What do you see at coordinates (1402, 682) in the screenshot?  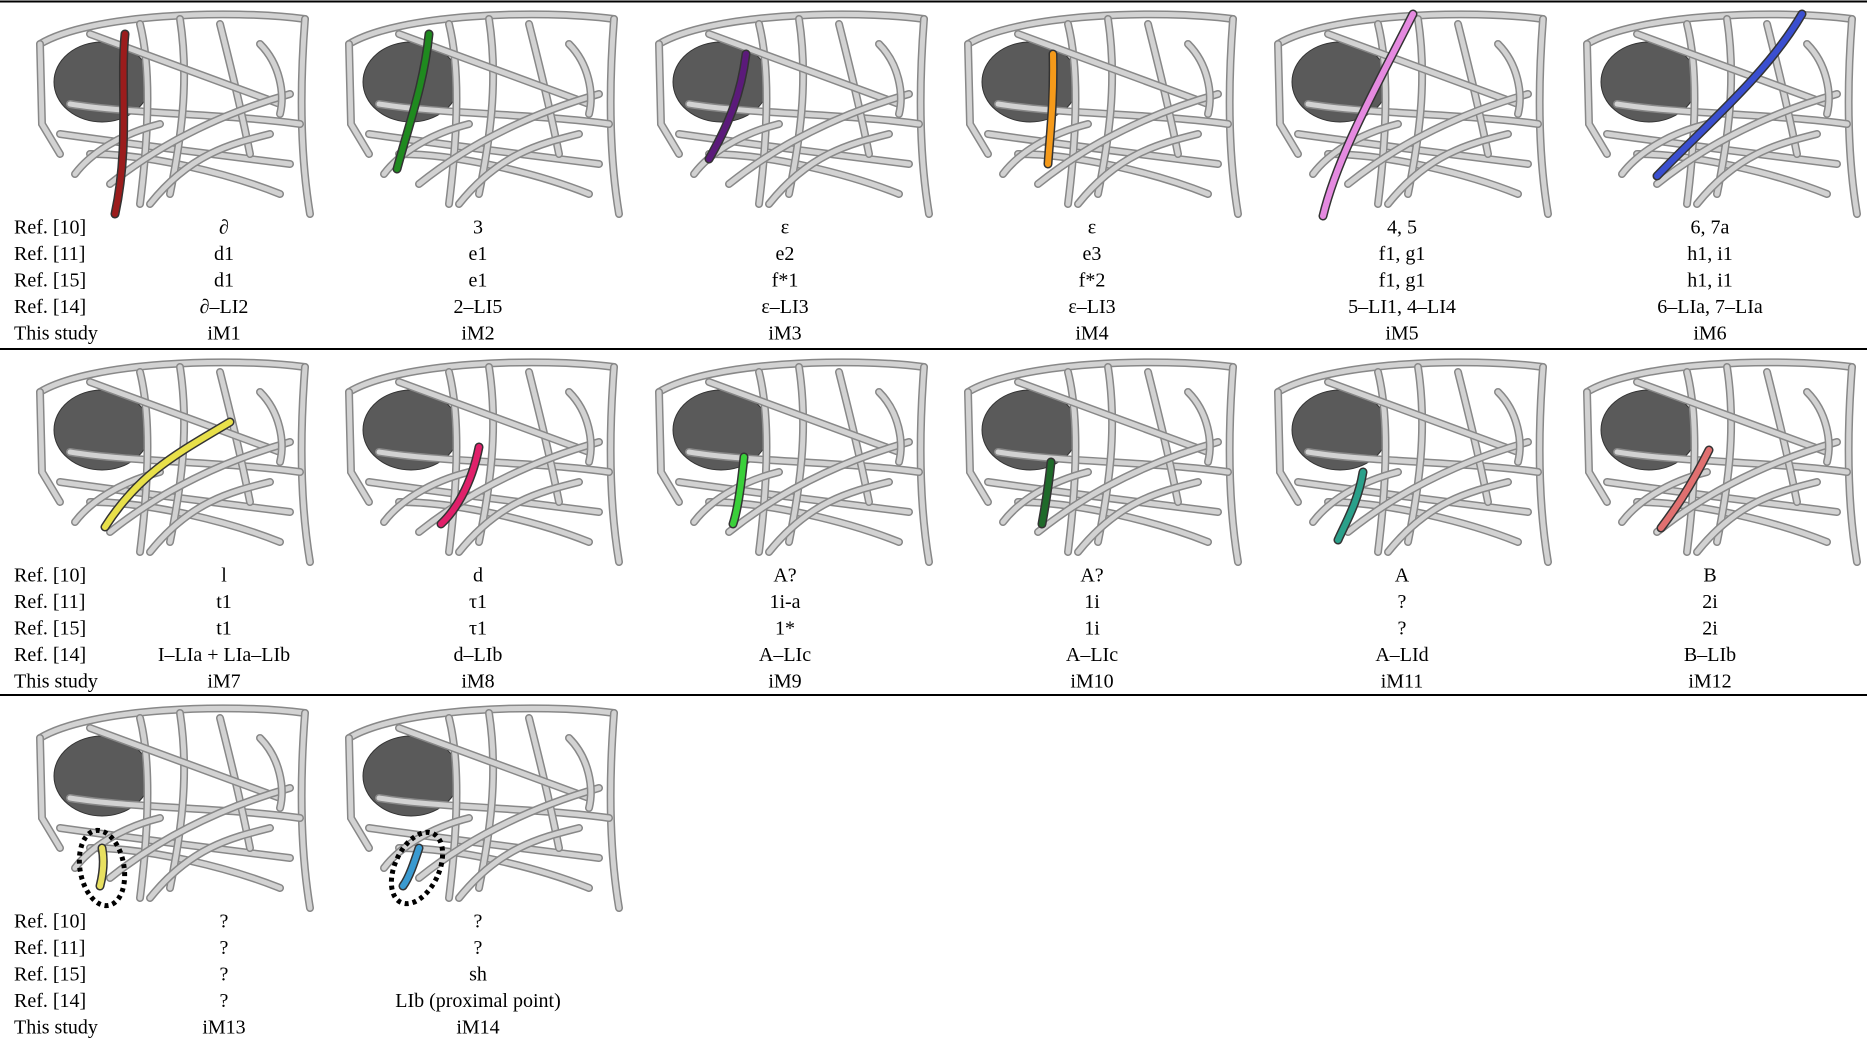 I see `cell: iM11` at bounding box center [1402, 682].